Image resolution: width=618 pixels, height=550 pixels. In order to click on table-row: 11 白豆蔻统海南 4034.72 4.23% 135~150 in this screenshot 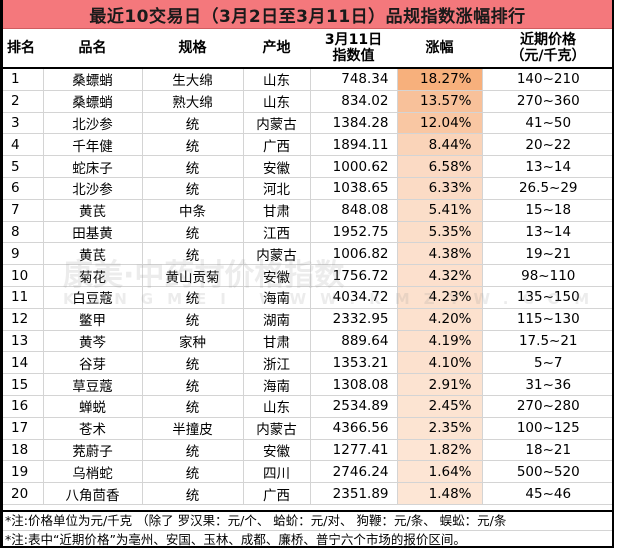, I will do `click(307, 297)`.